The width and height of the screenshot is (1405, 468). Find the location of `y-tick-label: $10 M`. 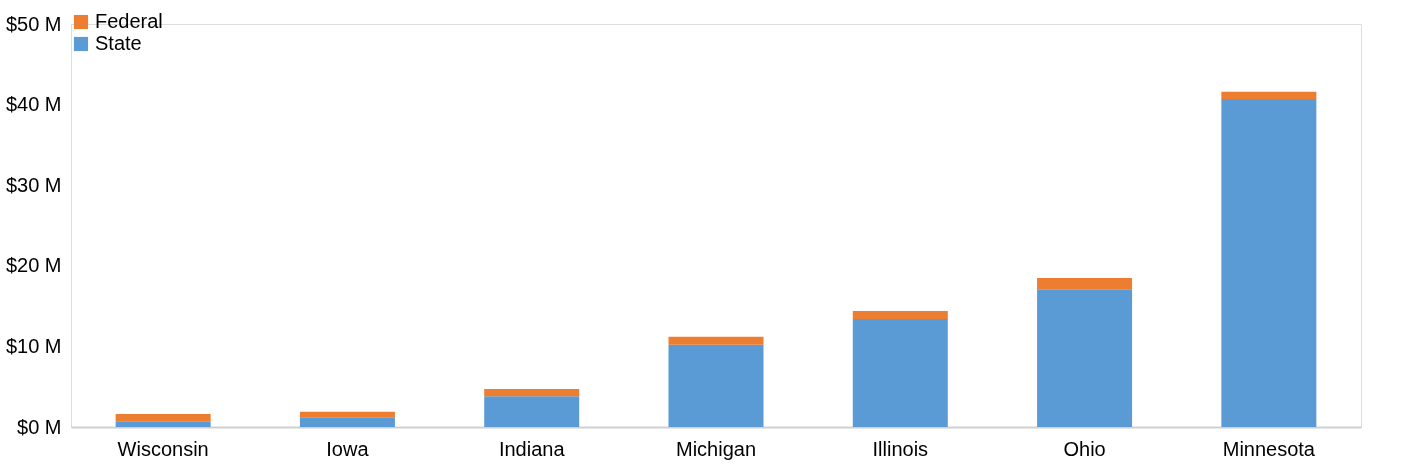

y-tick-label: $10 M is located at coordinates (33, 345).